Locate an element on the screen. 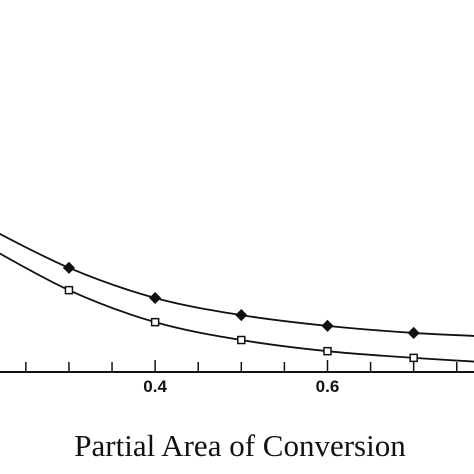  x-axis-title: Partial Area of Conversion is located at coordinates (240, 445).